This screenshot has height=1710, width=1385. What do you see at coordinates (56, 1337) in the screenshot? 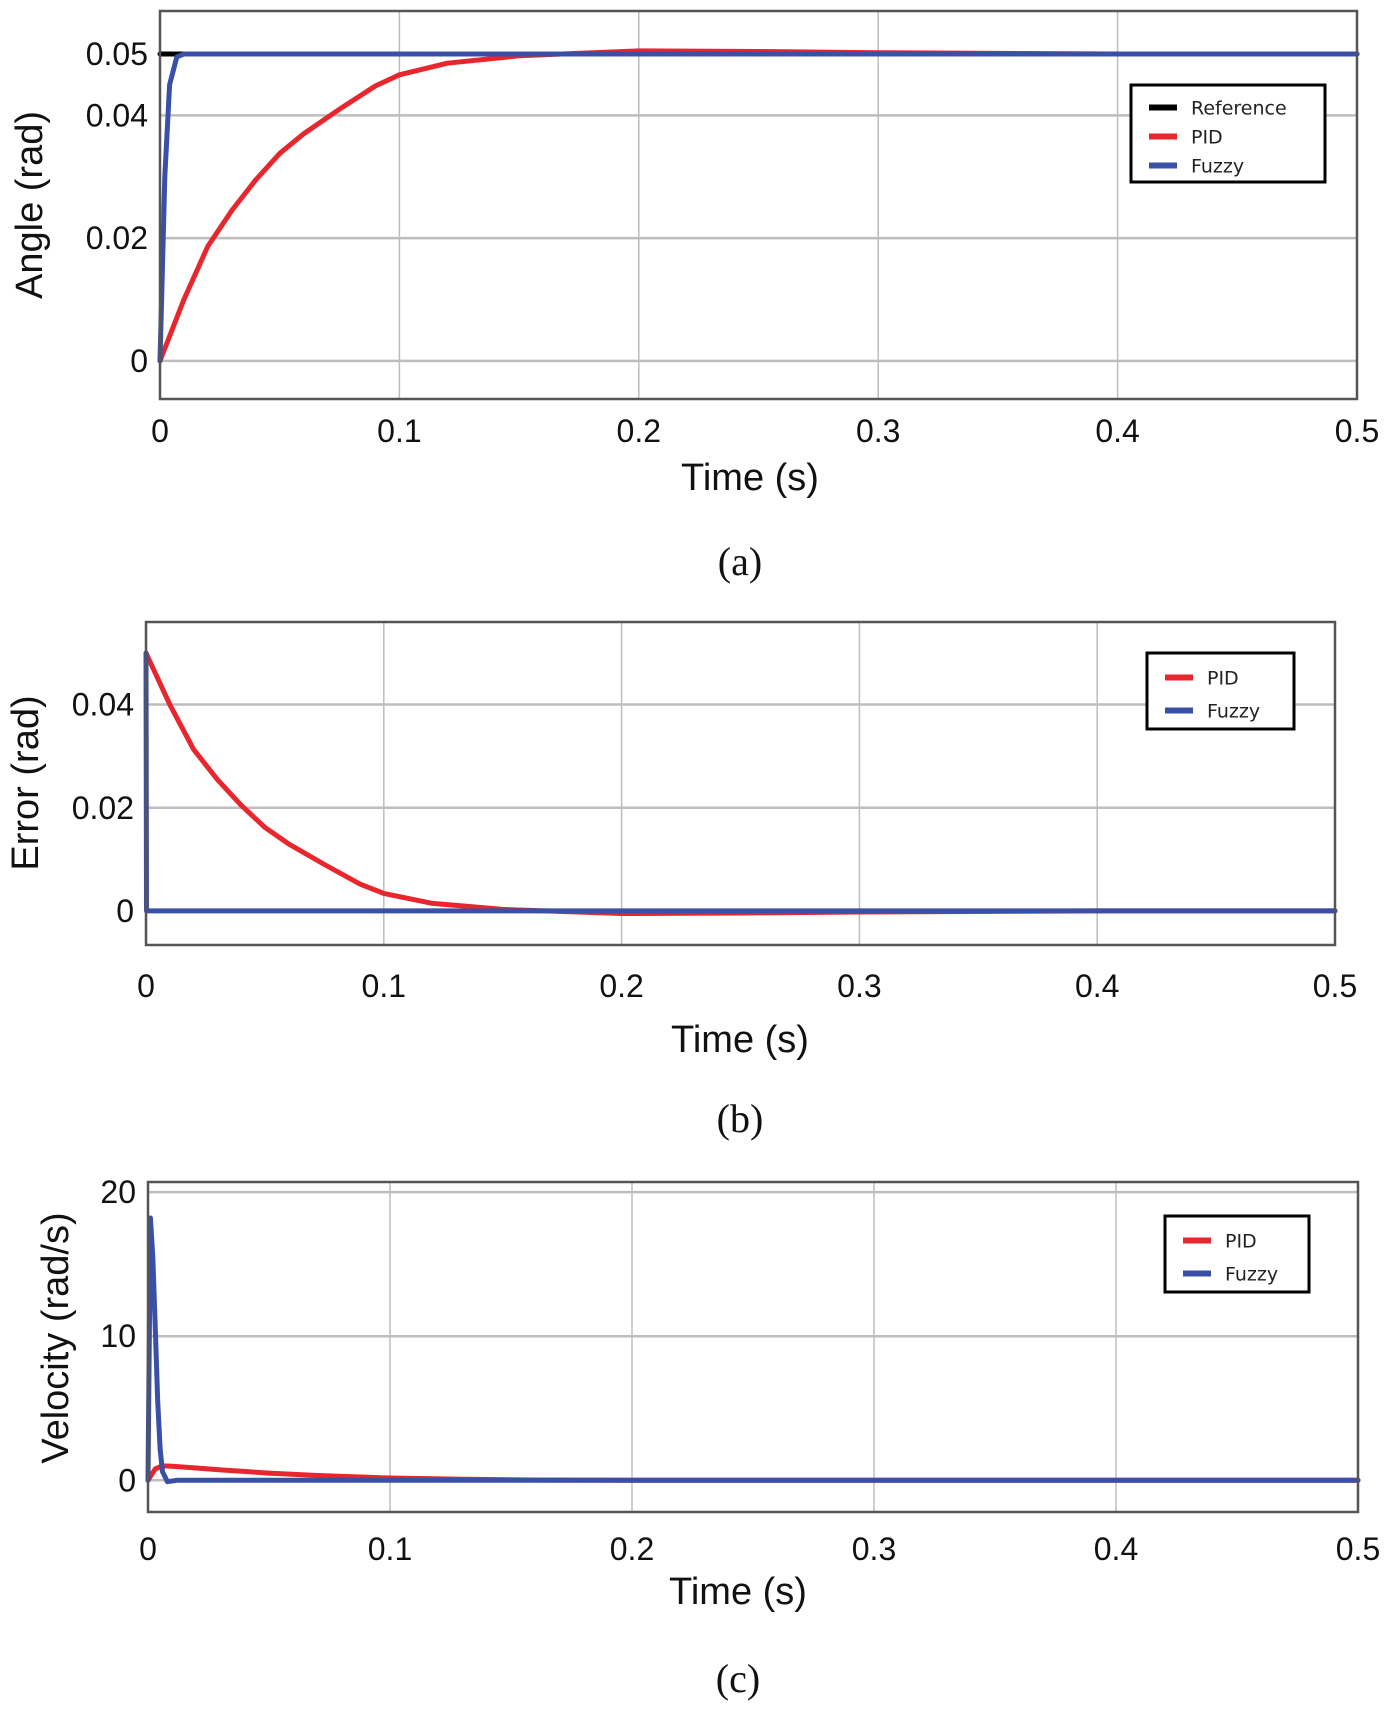
I see `panel-c-ylabel: Velocity (rad/s)` at bounding box center [56, 1337].